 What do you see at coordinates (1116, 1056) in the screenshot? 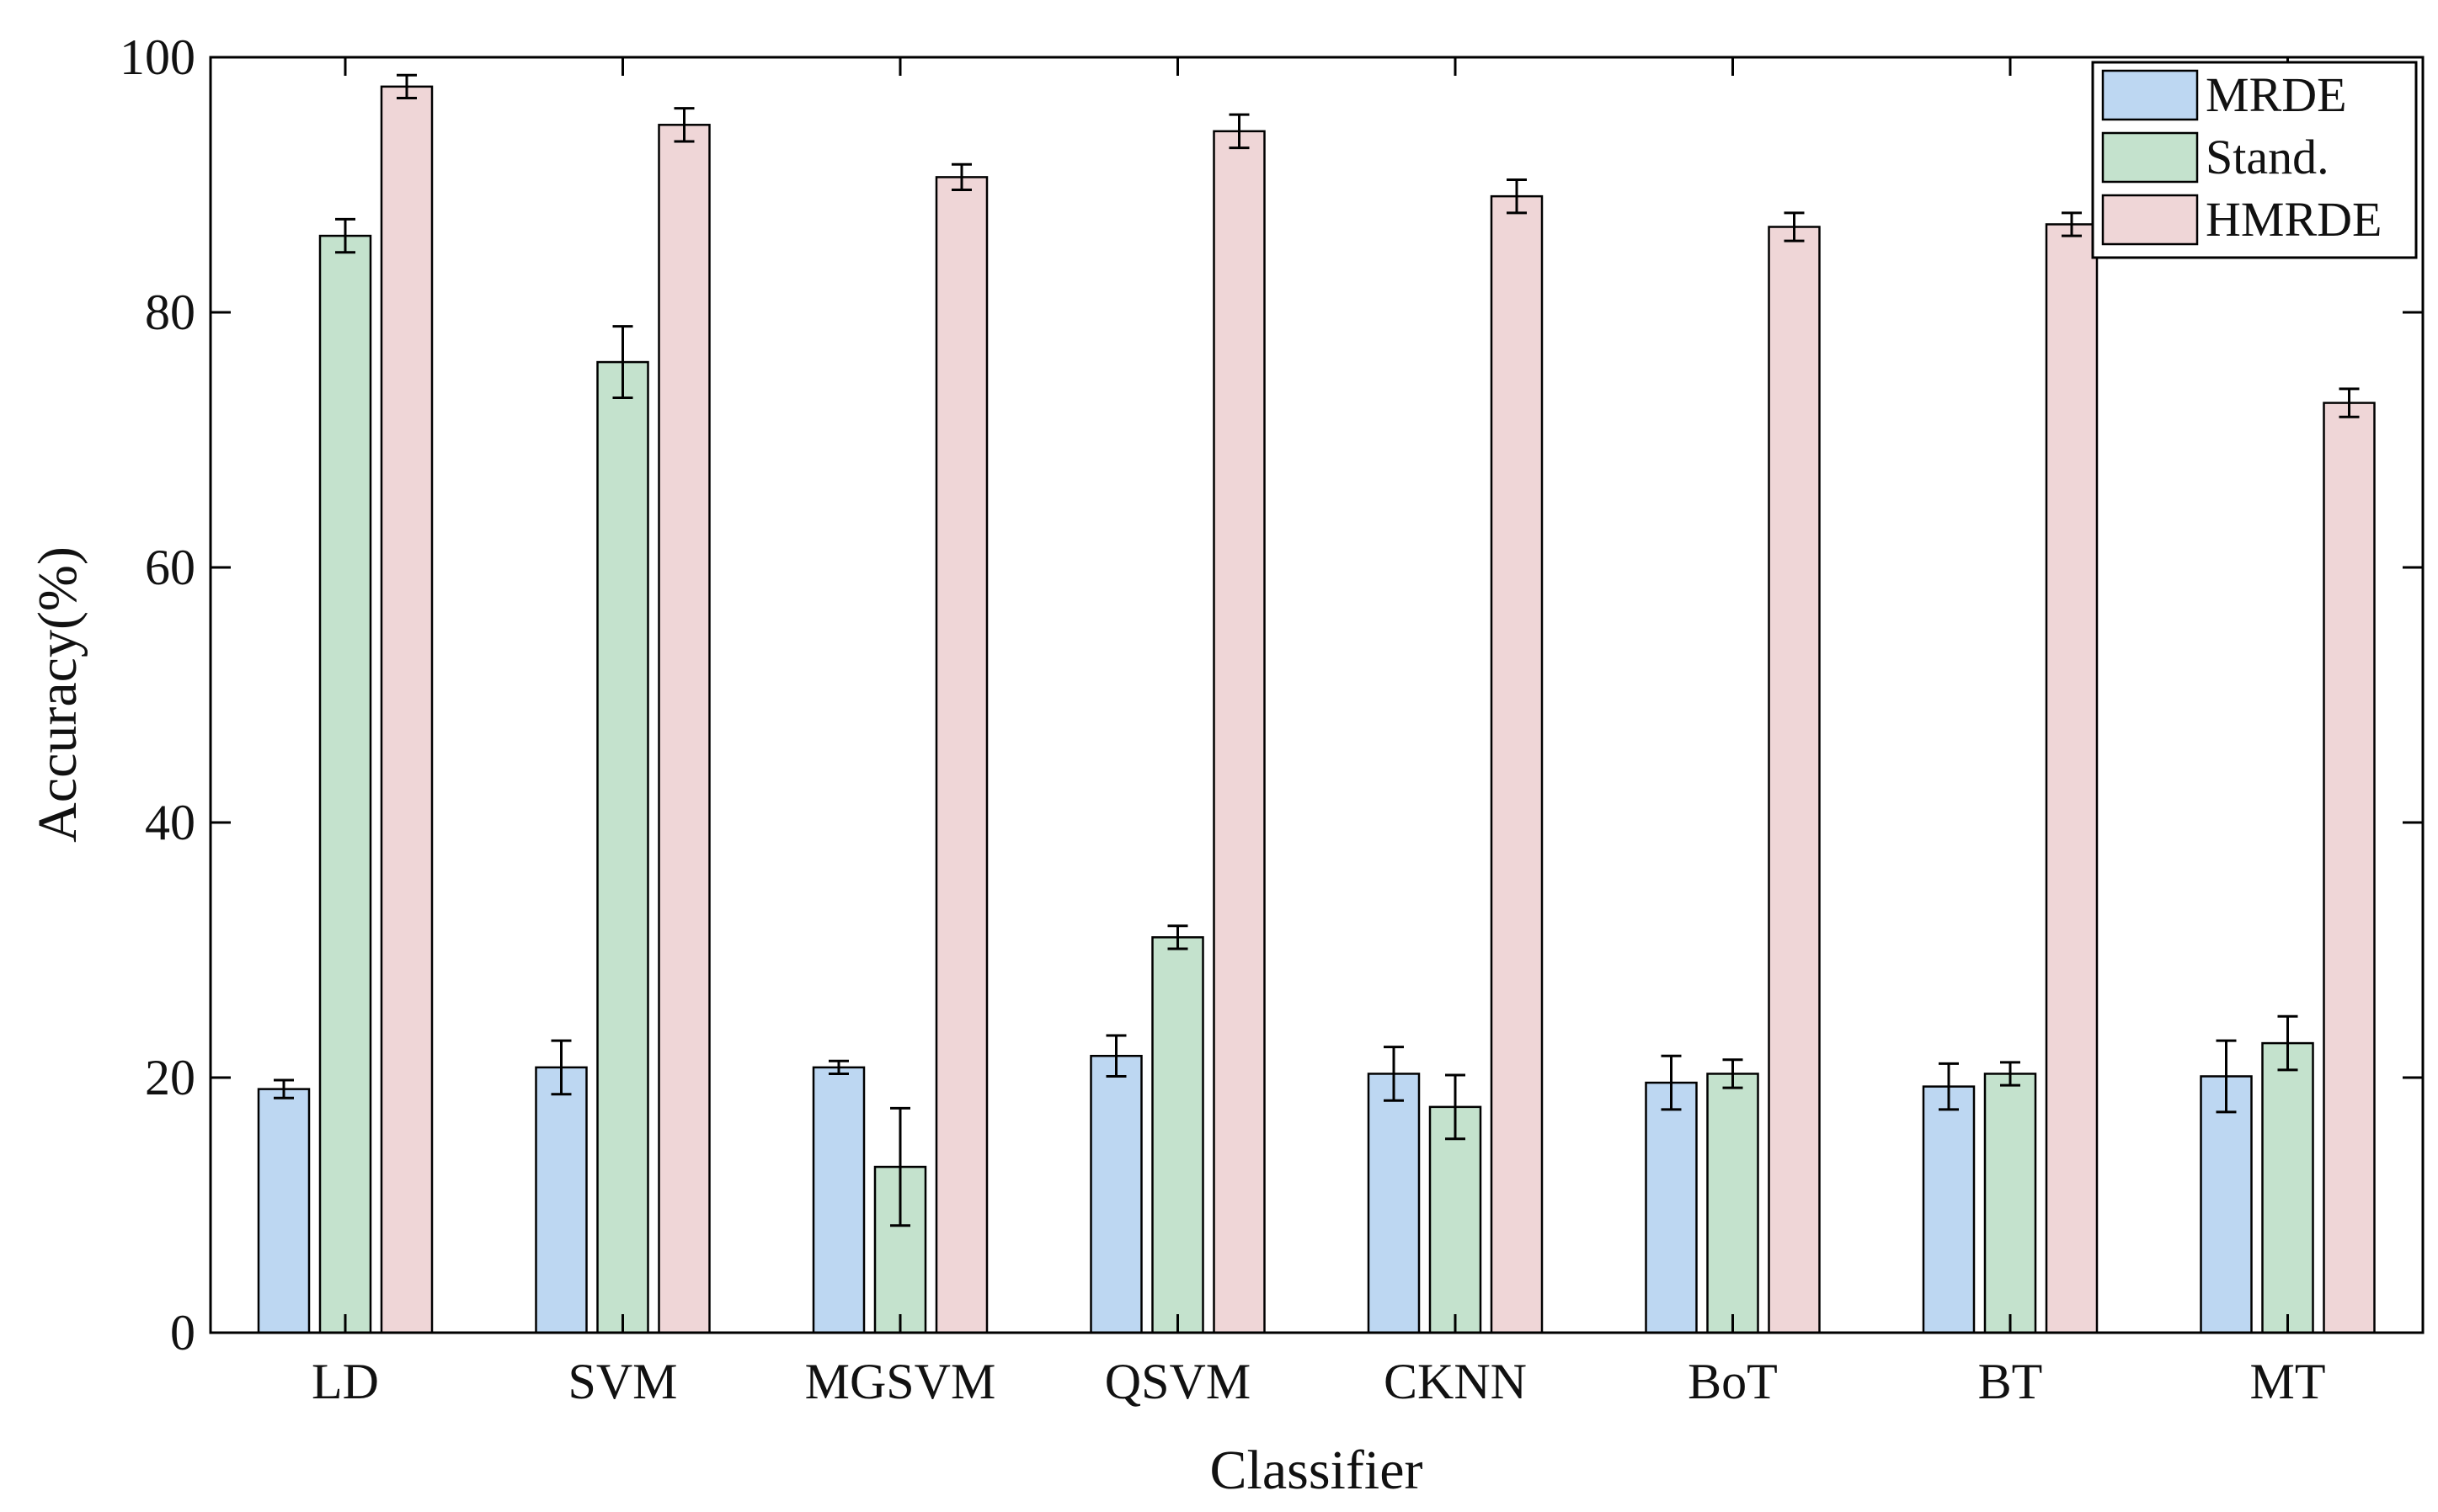
I see `error-bar-mrde-qsvm` at bounding box center [1116, 1056].